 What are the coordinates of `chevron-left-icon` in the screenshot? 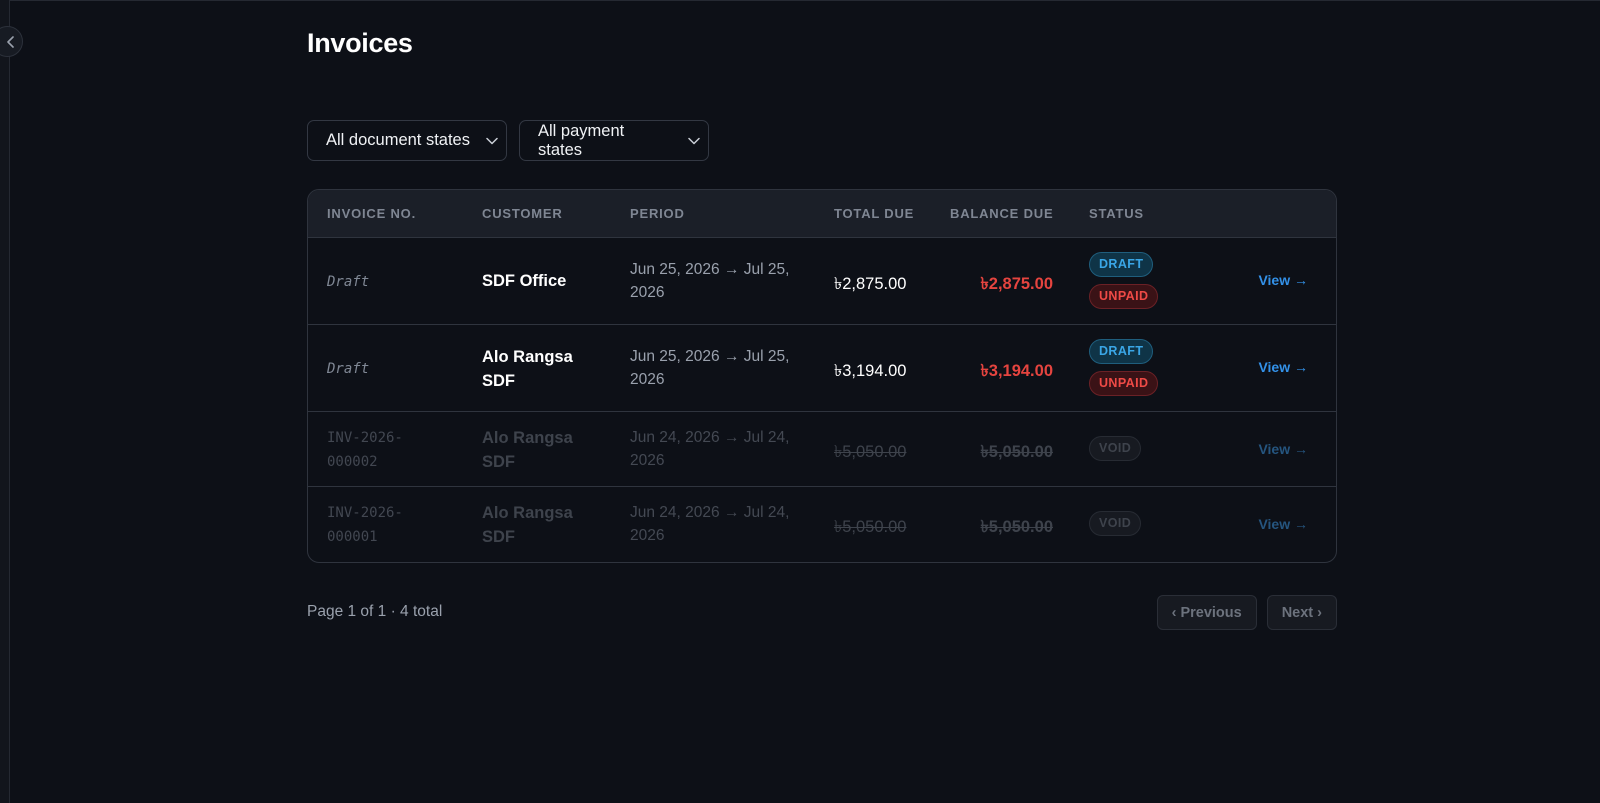 It's located at (10, 41).